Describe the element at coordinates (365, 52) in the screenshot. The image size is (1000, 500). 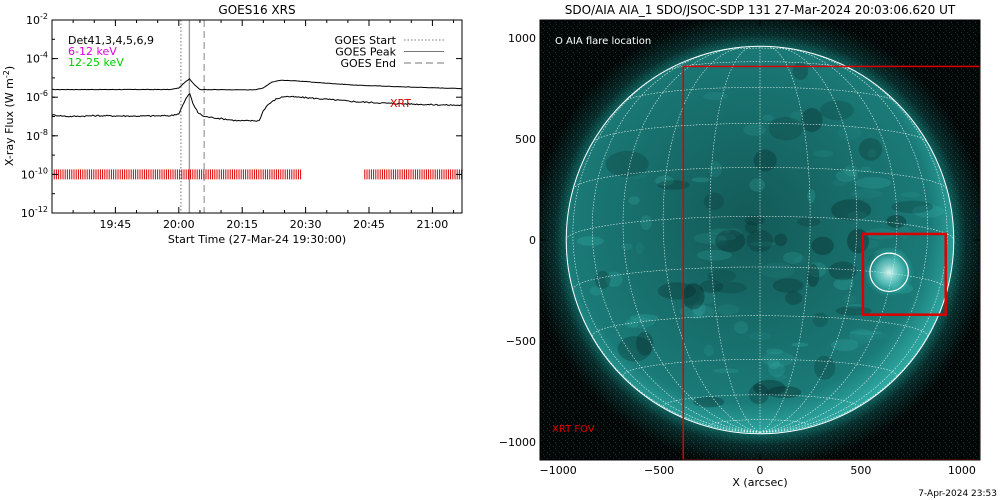
I see `legend-label: GOES Peak` at that location.